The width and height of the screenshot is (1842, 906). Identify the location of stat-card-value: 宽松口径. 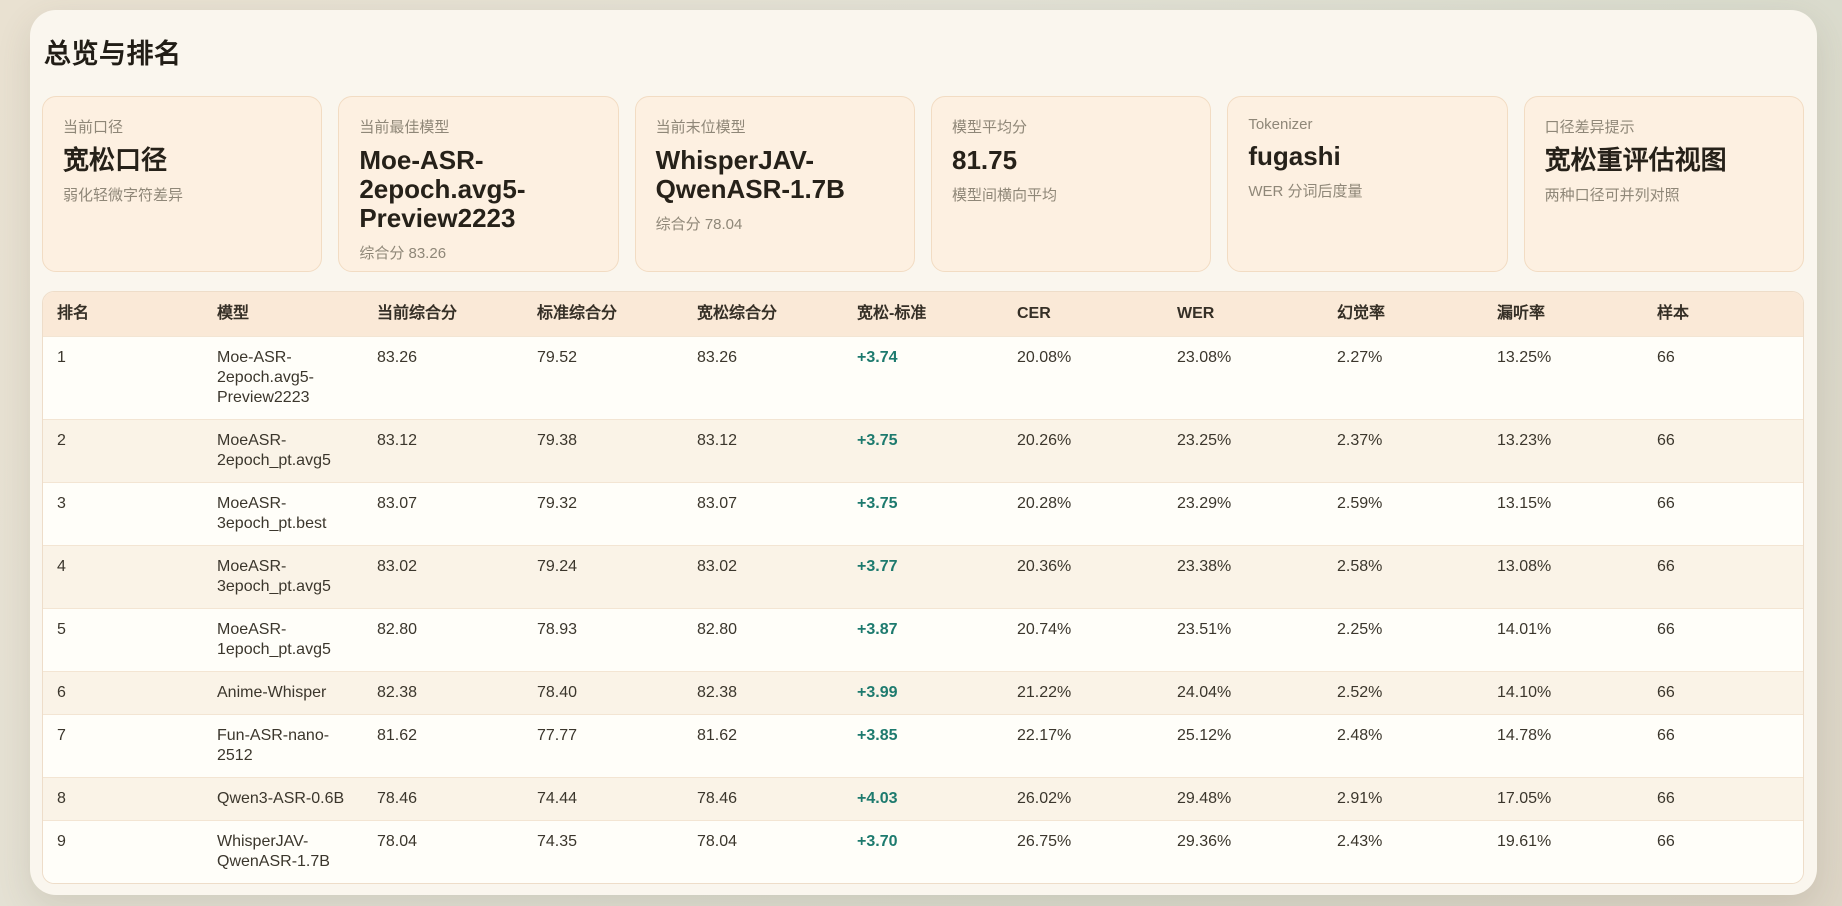
(115, 160).